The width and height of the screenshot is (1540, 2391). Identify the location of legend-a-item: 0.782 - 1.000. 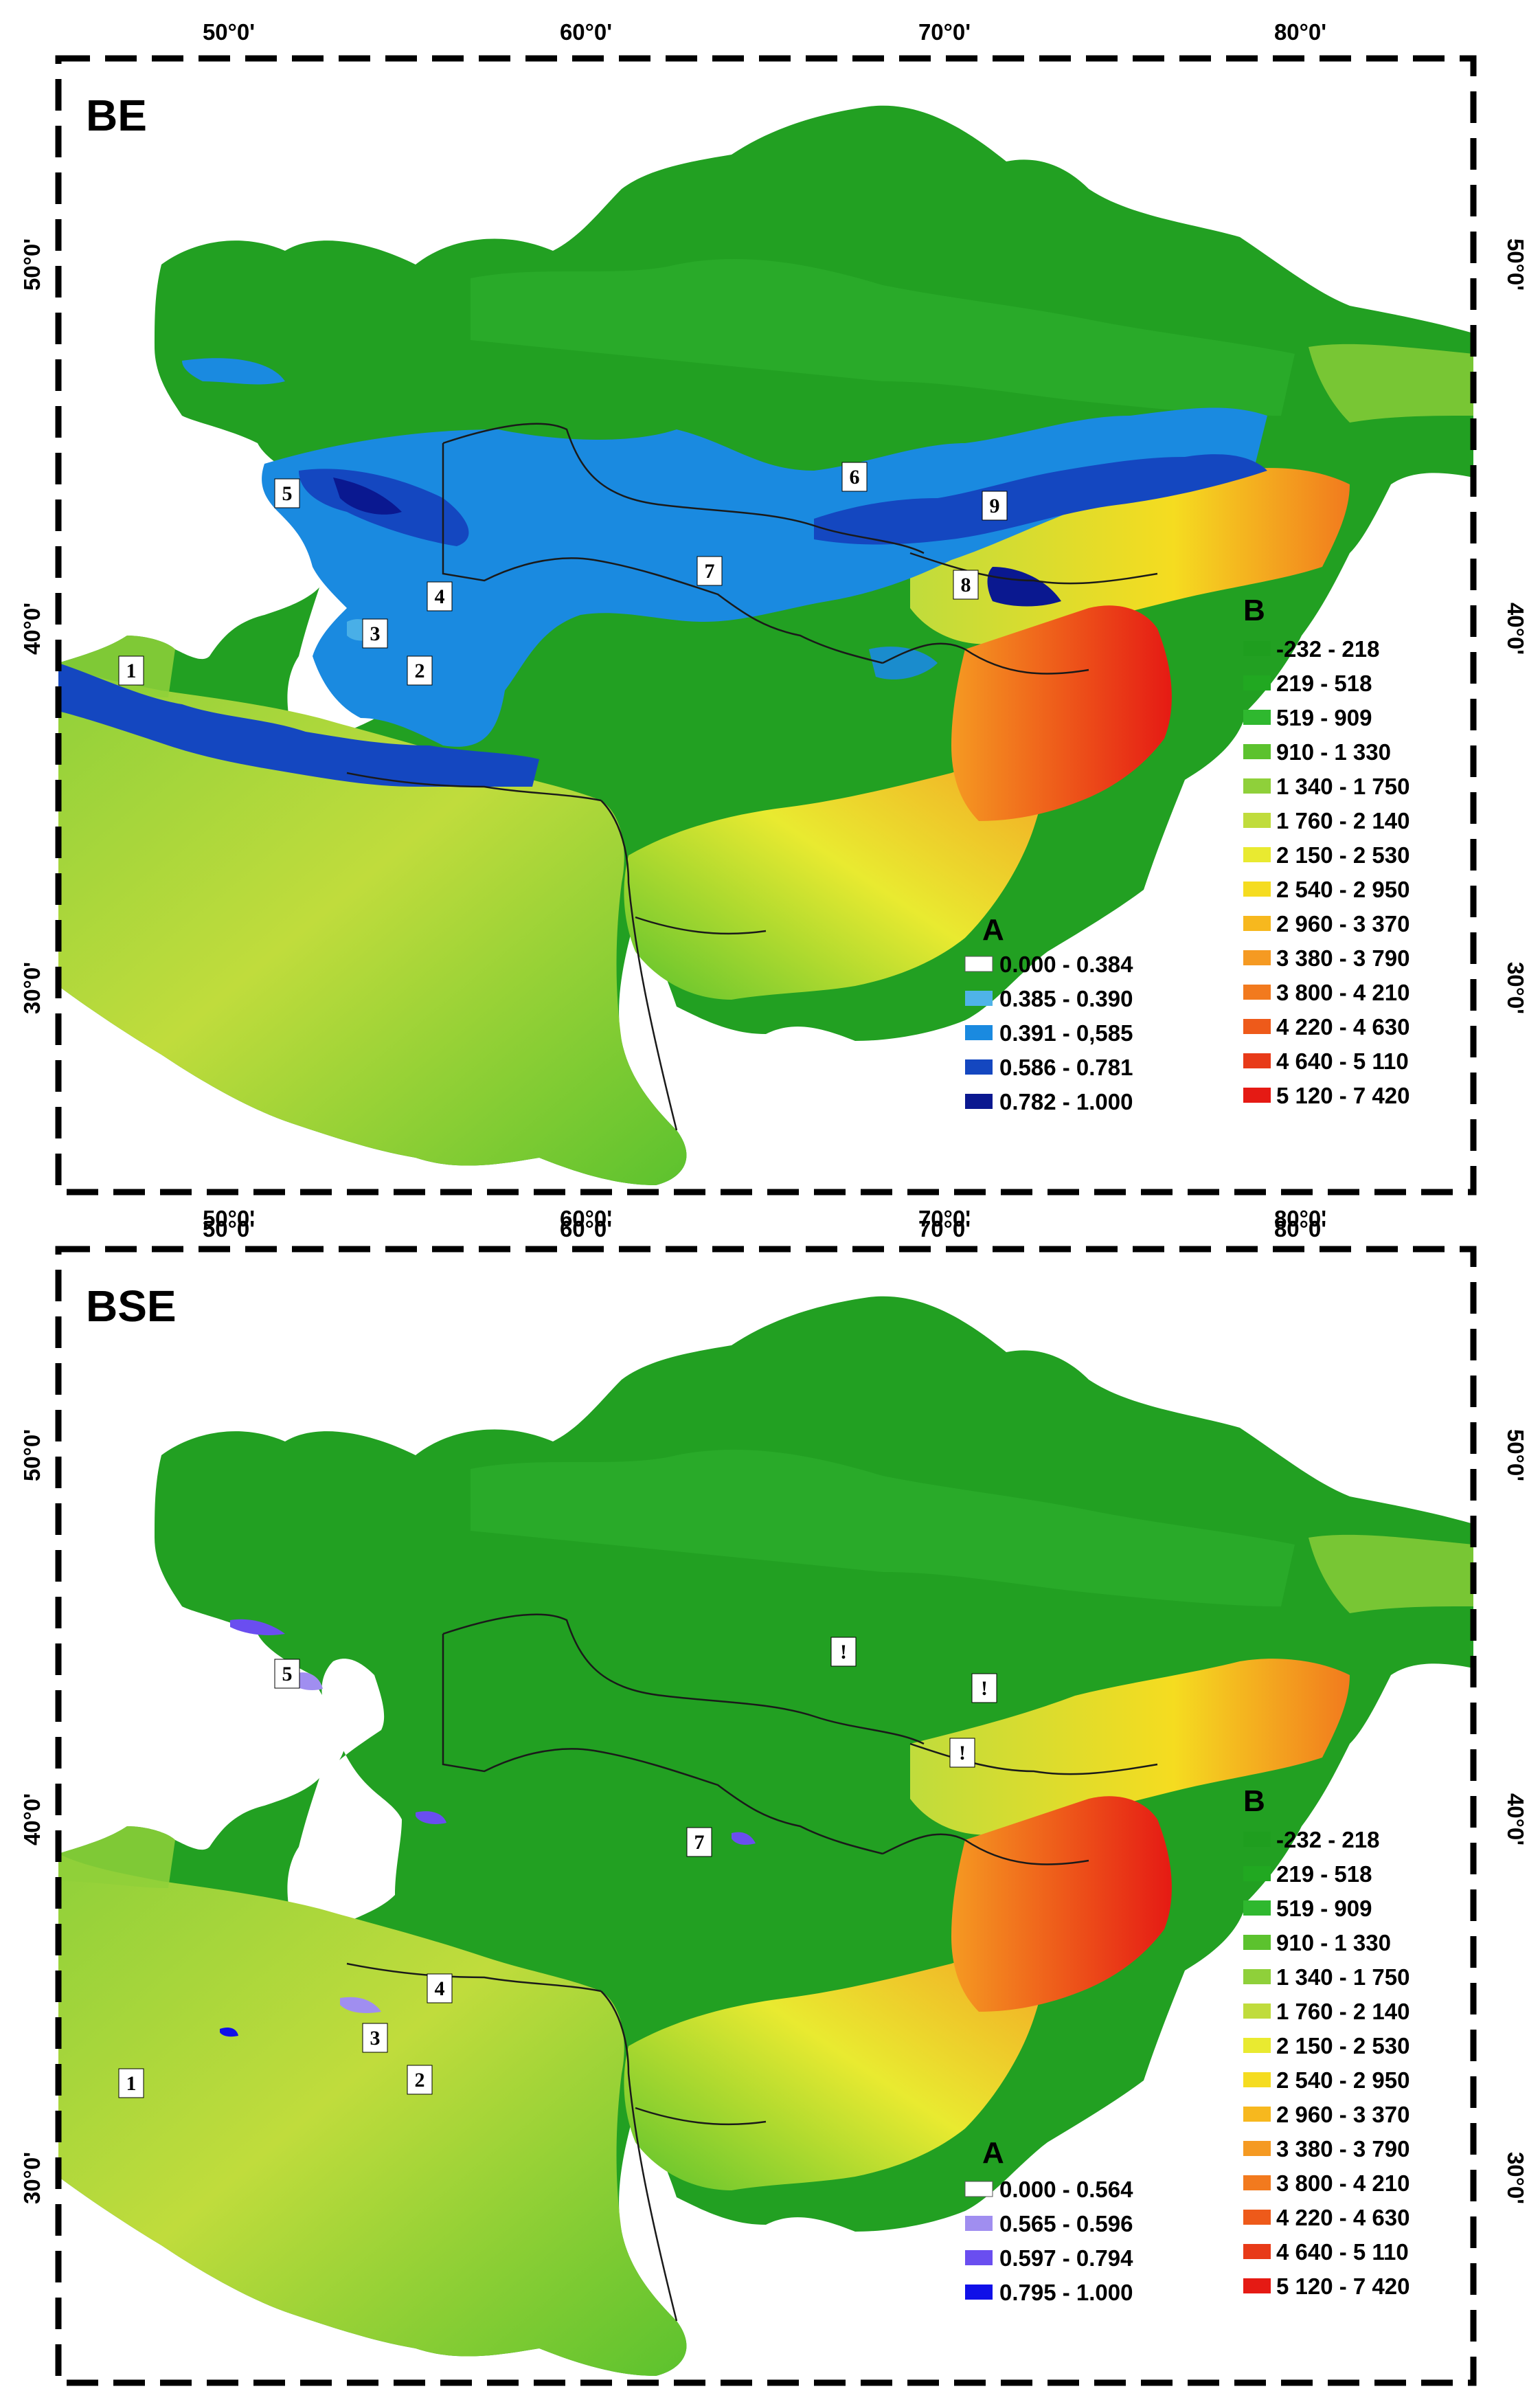
(1049, 1101).